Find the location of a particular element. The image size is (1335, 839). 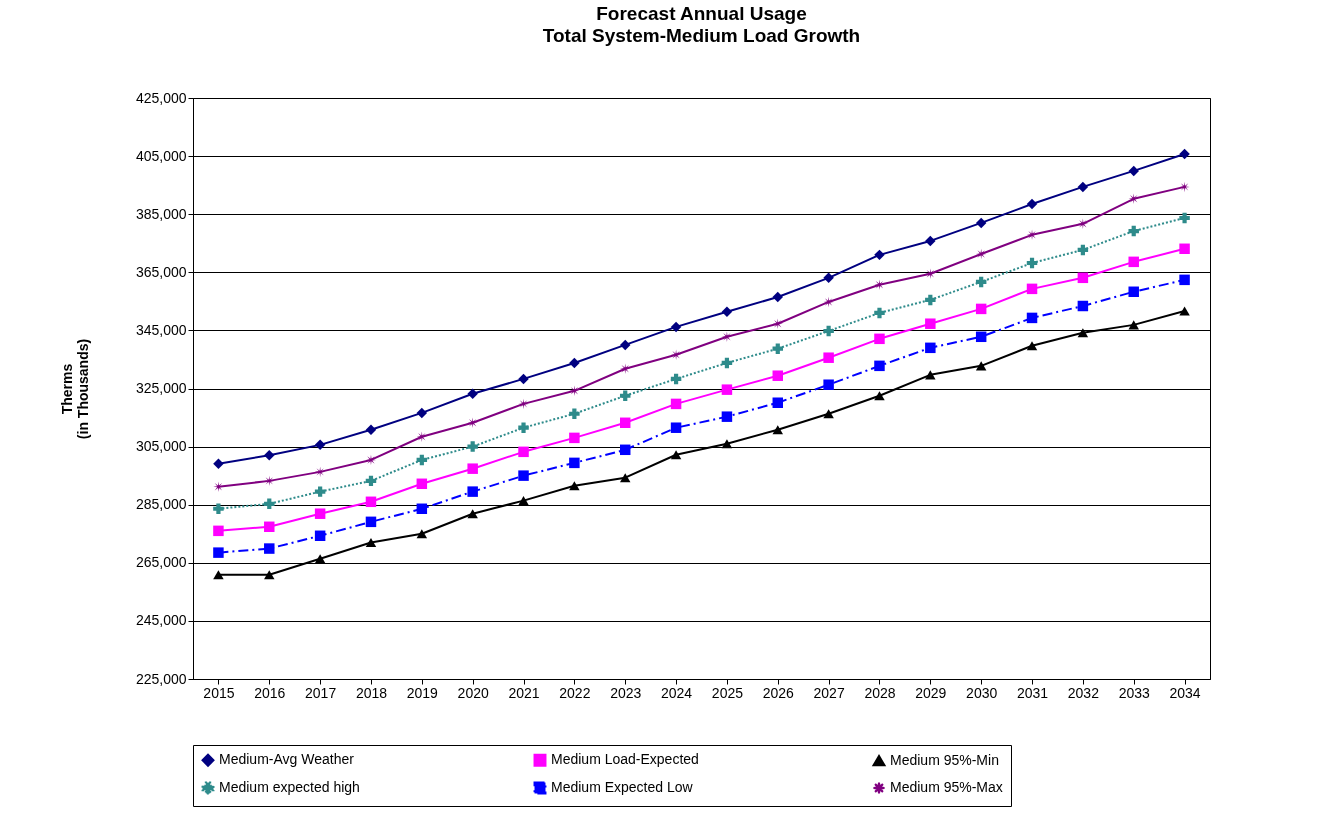

x-tick-label: 2034 is located at coordinates (1185, 692).